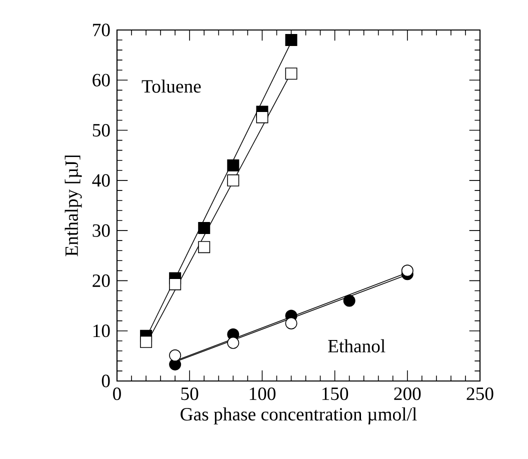 The height and width of the screenshot is (459, 528). Describe the element at coordinates (73, 206) in the screenshot. I see `y-axis-title: Enthalpy [µJ]` at that location.